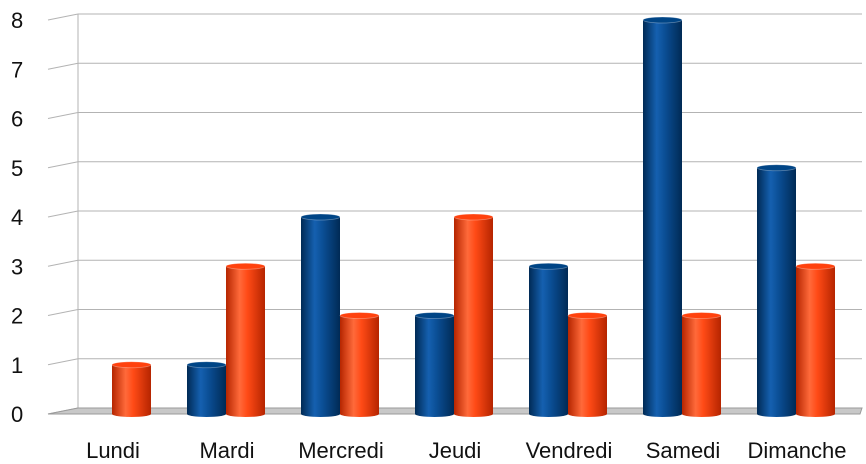 Image resolution: width=866 pixels, height=464 pixels. What do you see at coordinates (17, 365) in the screenshot?
I see `y-tick-label: 1` at bounding box center [17, 365].